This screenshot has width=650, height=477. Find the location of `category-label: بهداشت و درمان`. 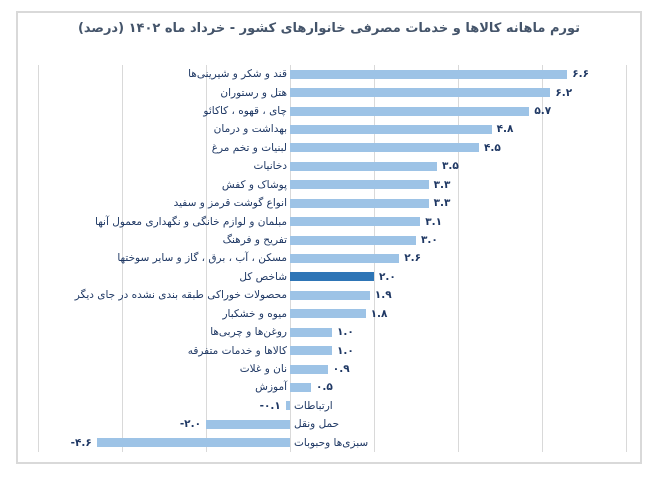

category-label: بهداشت و درمان is located at coordinates (250, 129).